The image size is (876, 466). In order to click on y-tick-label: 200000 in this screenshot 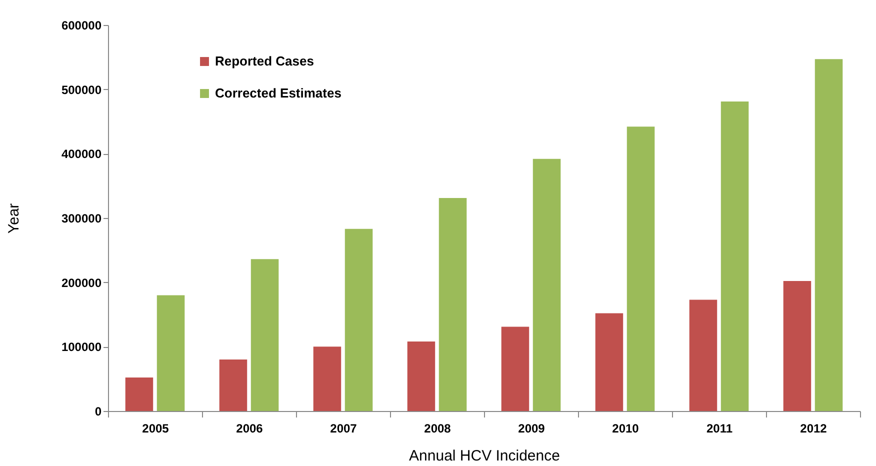, I will do `click(81, 283)`.